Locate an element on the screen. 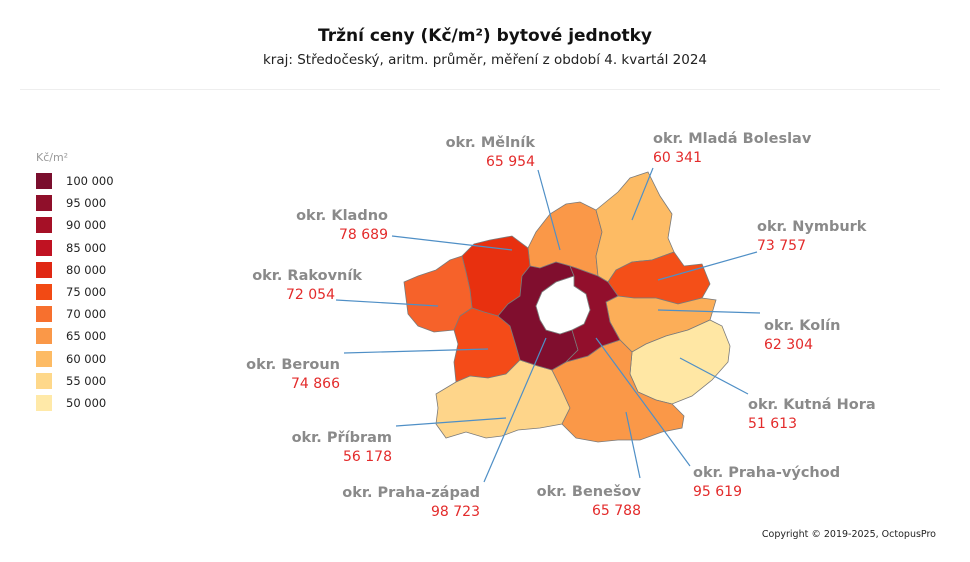 This screenshot has width=970, height=562. legend-item: 50 000 is located at coordinates (75, 403).